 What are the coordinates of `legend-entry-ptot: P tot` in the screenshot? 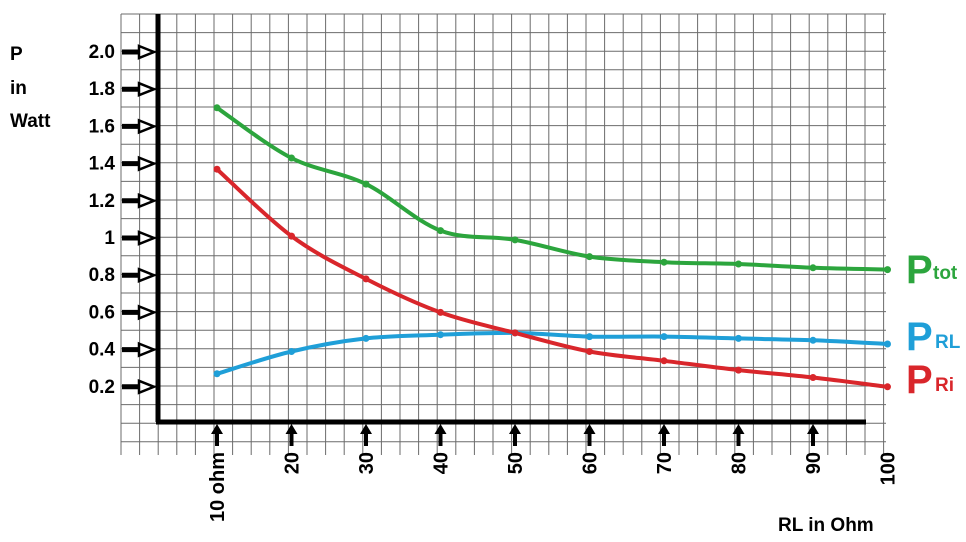 It's located at (932, 270).